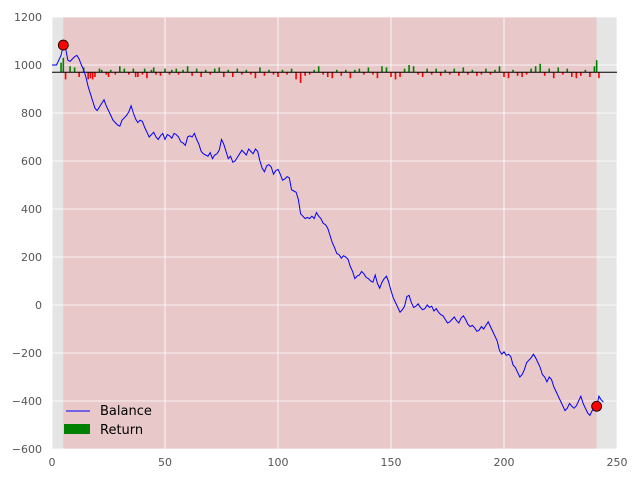 The height and width of the screenshot is (484, 640). I want to click on y-tick-label: 1000, so click(28, 65).